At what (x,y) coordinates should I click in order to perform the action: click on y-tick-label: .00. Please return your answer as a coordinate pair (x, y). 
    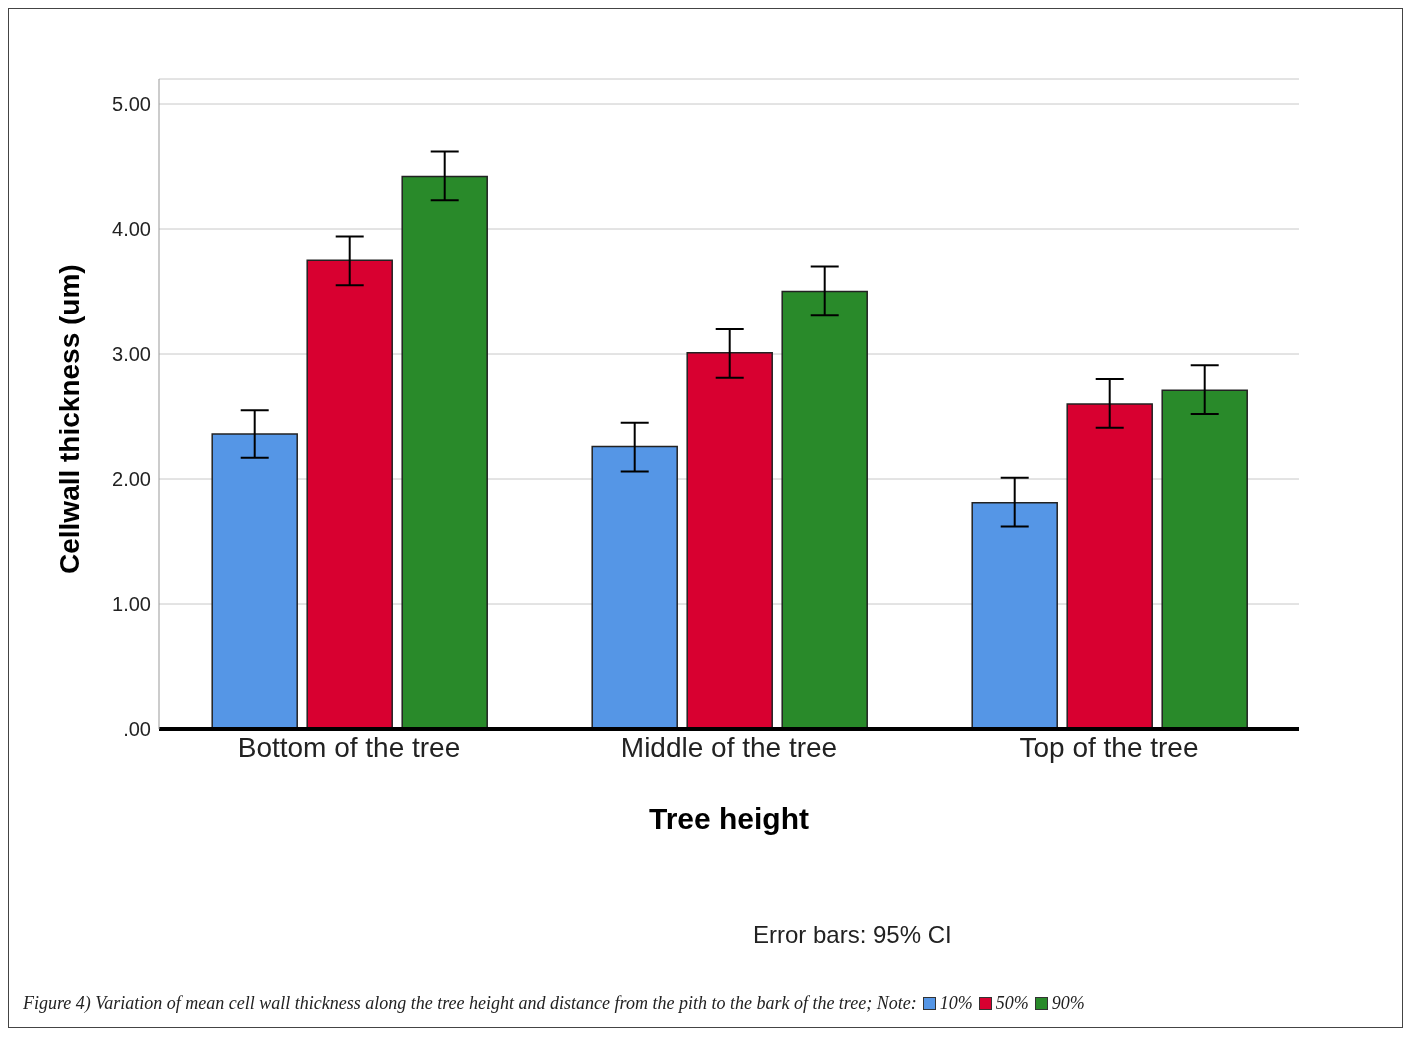
    Looking at the image, I should click on (137, 729).